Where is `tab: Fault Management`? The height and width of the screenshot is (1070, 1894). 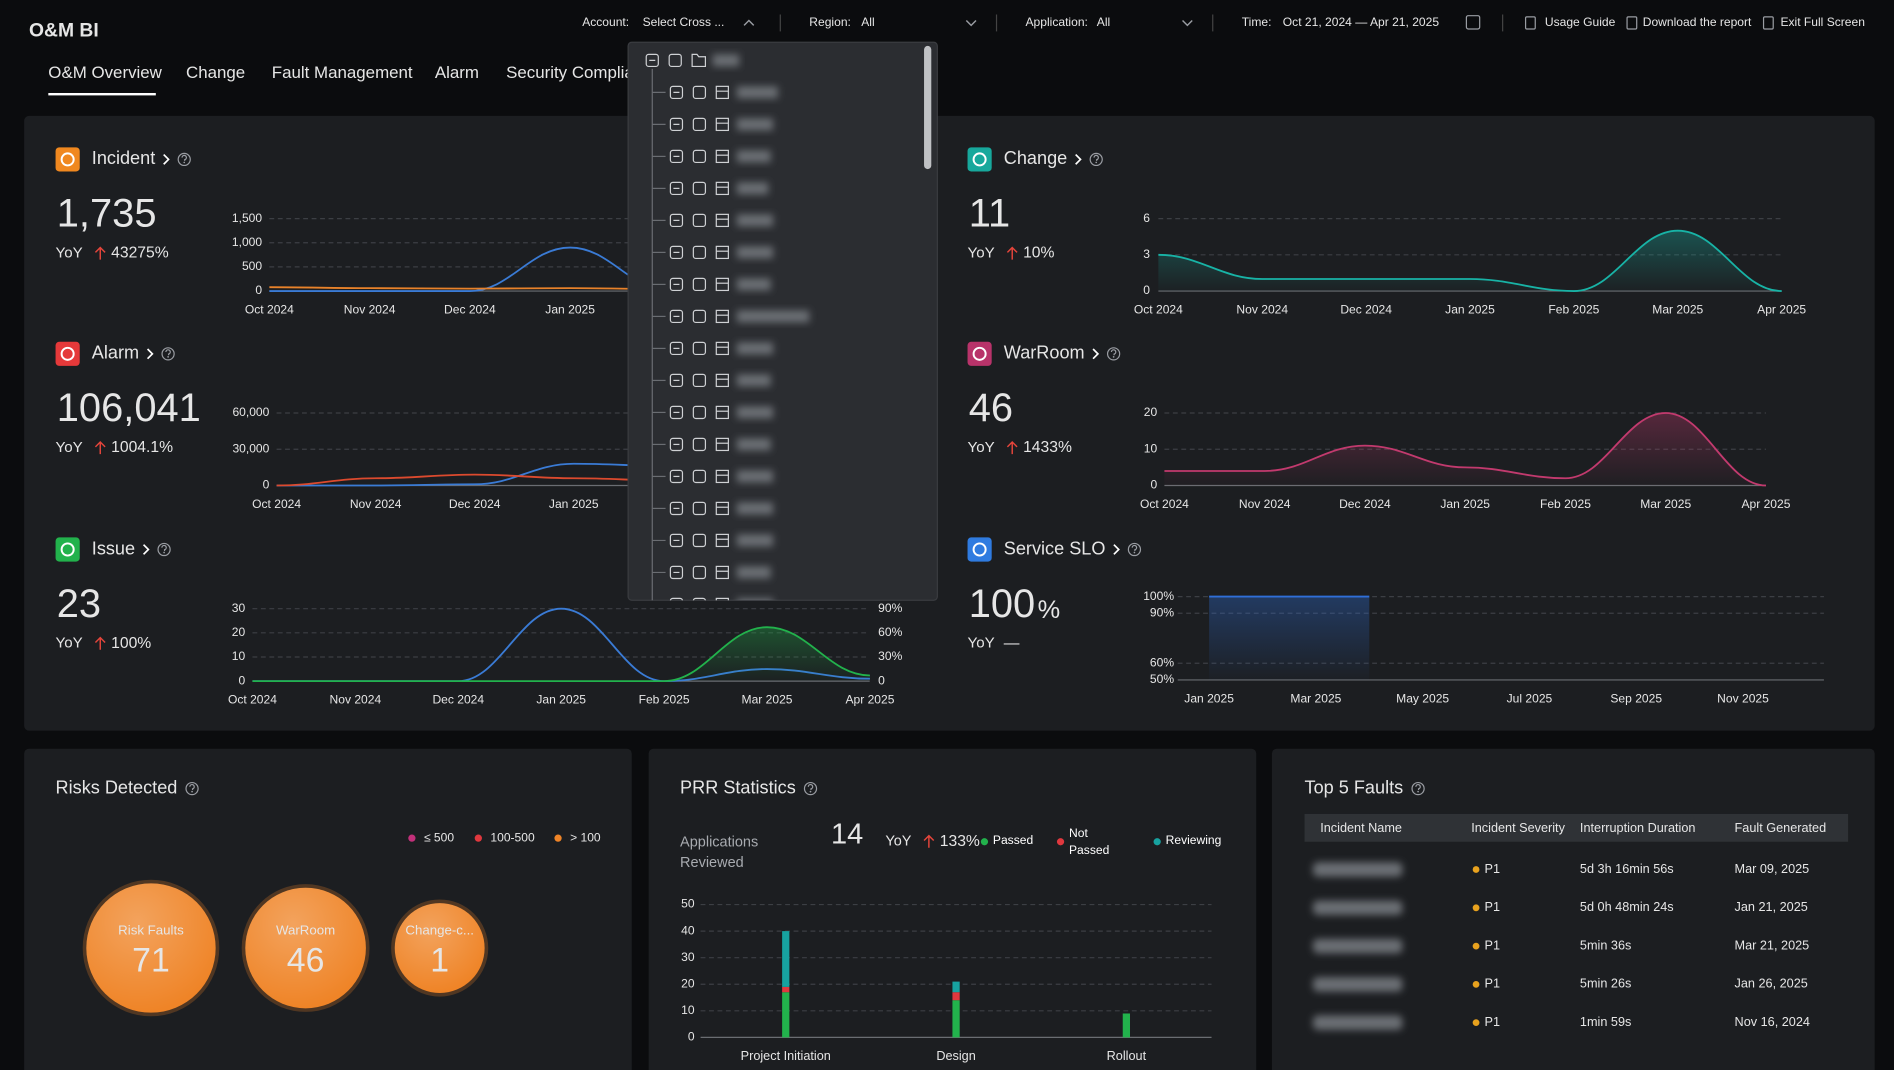
tab: Fault Management is located at coordinates (342, 72).